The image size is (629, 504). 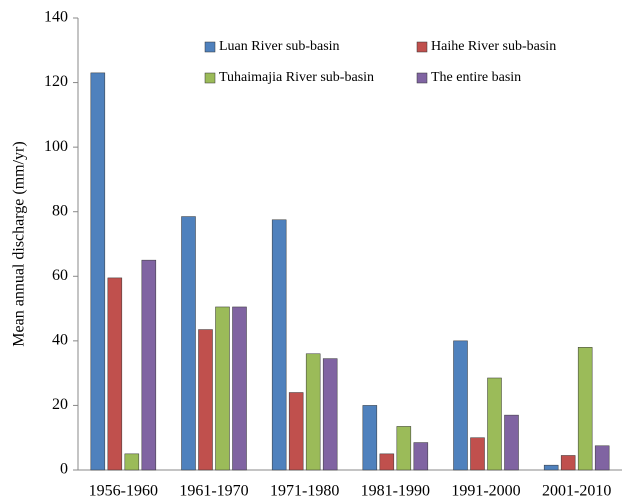 What do you see at coordinates (485, 491) in the screenshot?
I see `x-tick-label: 1991-2000` at bounding box center [485, 491].